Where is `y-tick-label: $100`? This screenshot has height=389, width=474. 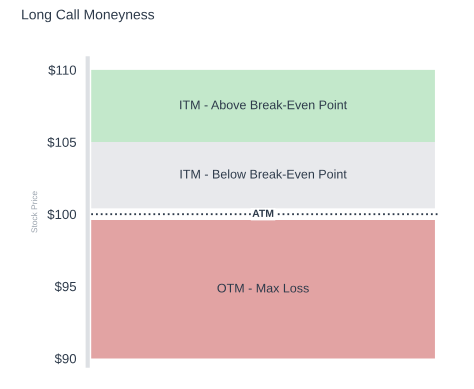
y-tick-label: $100 is located at coordinates (61, 214).